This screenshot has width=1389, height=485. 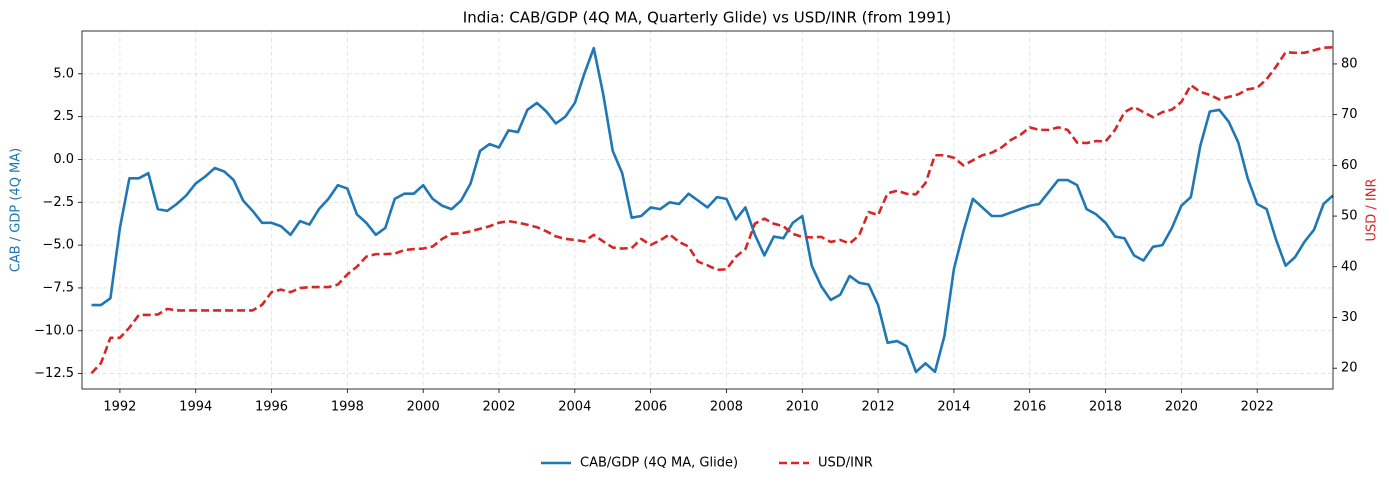 I want to click on x-tick-label: 2022, so click(x=1257, y=407).